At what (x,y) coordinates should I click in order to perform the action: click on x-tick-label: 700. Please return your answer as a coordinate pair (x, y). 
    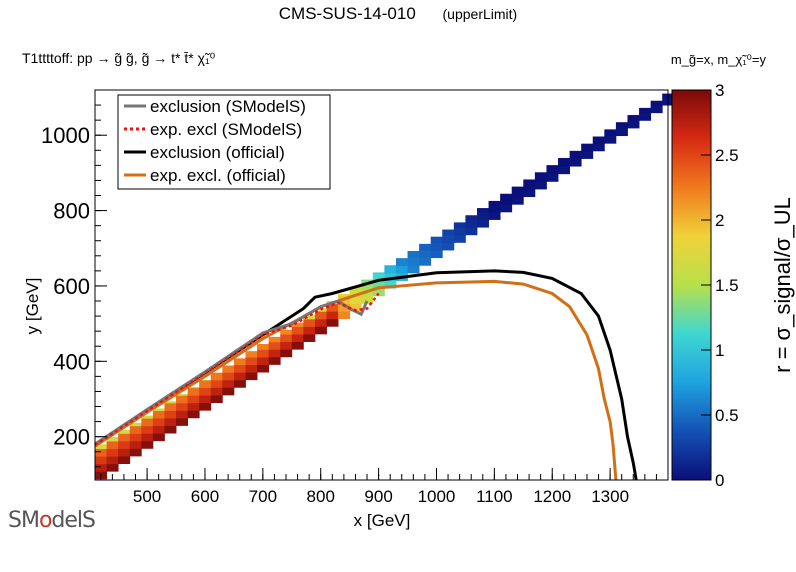
    Looking at the image, I should click on (263, 496).